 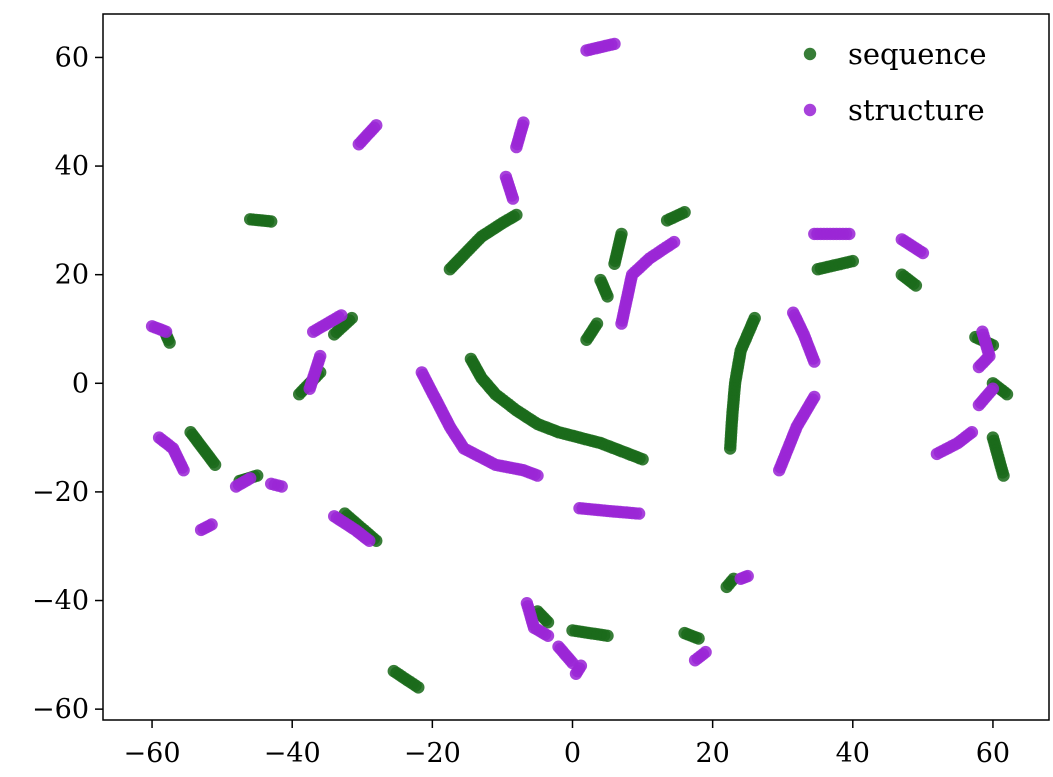 What do you see at coordinates (80, 383) in the screenshot?
I see `y-tick-label: 0` at bounding box center [80, 383].